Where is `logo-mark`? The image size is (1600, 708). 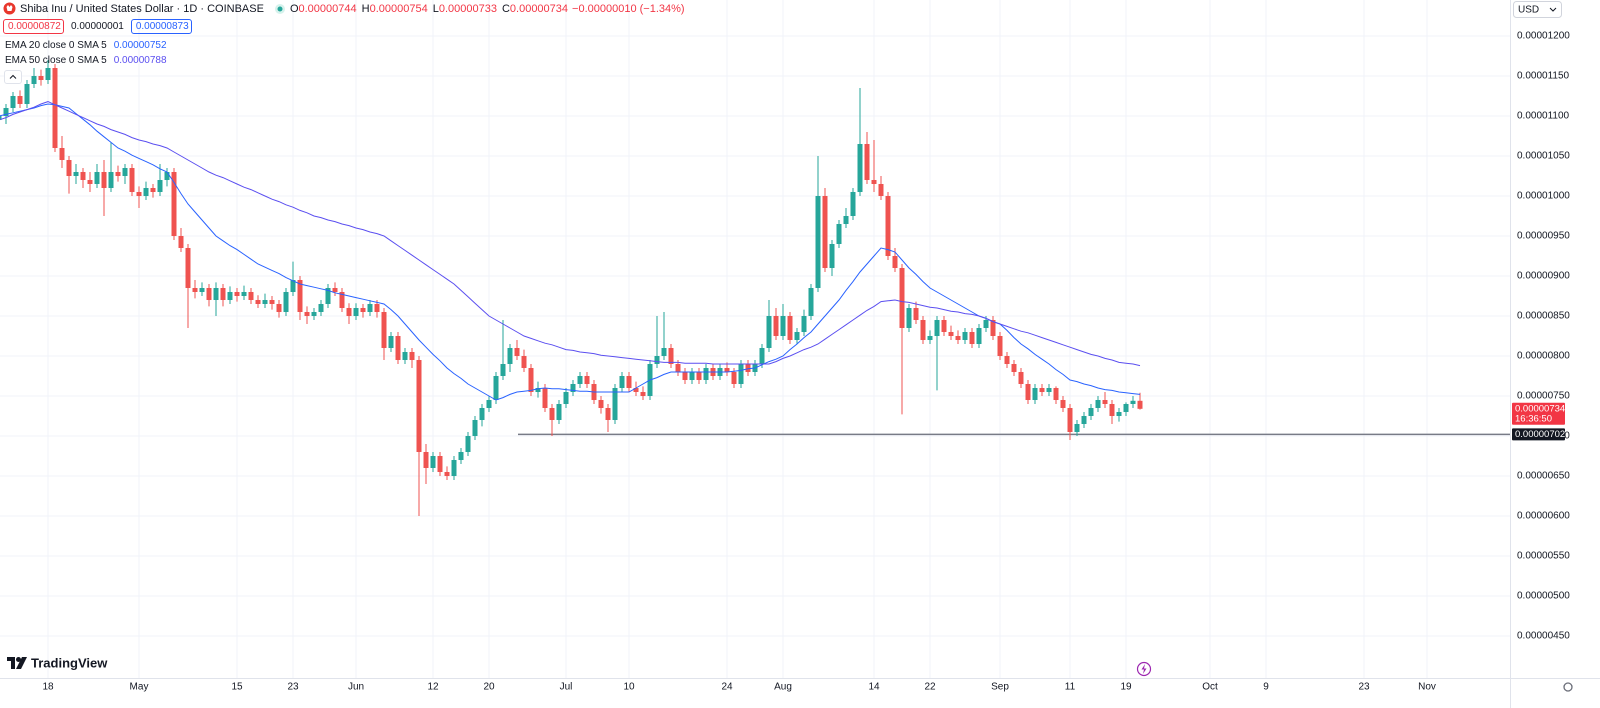 logo-mark is located at coordinates (17, 663).